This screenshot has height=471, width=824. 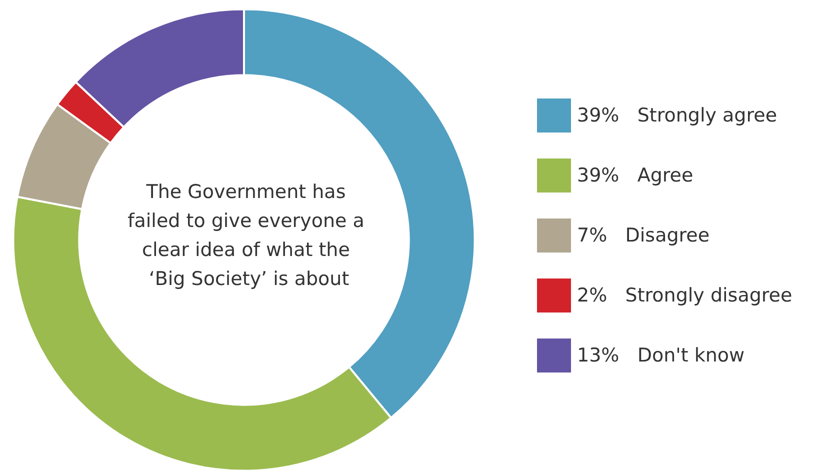 What do you see at coordinates (249, 235) in the screenshot?
I see `text: The Government has failed to give everyone a clear idea of what the ‘Big Society’ is about` at bounding box center [249, 235].